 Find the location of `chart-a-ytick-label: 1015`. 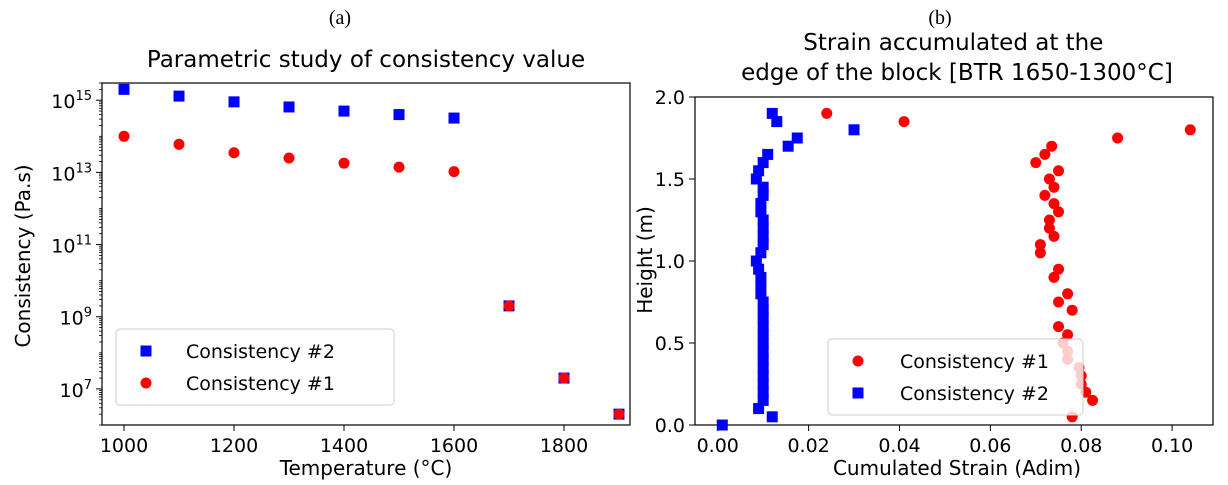

chart-a-ytick-label: 1015 is located at coordinates (71, 101).